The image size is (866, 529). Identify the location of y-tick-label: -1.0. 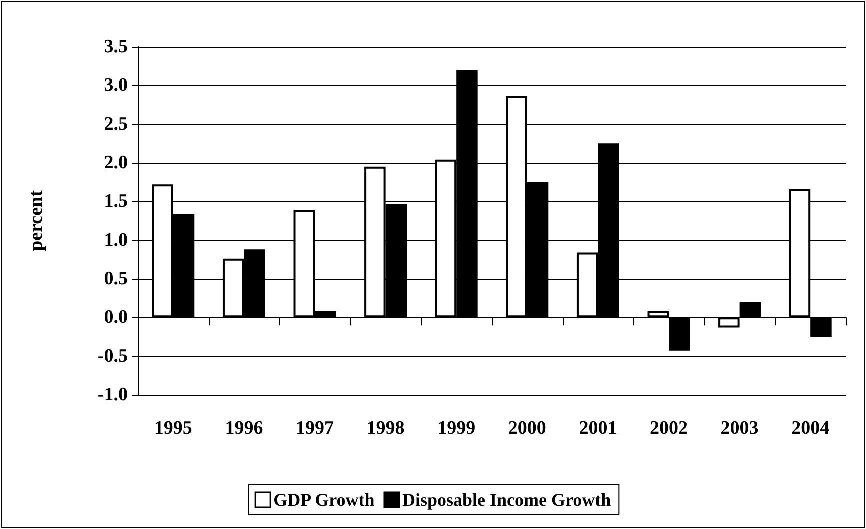
(113, 395).